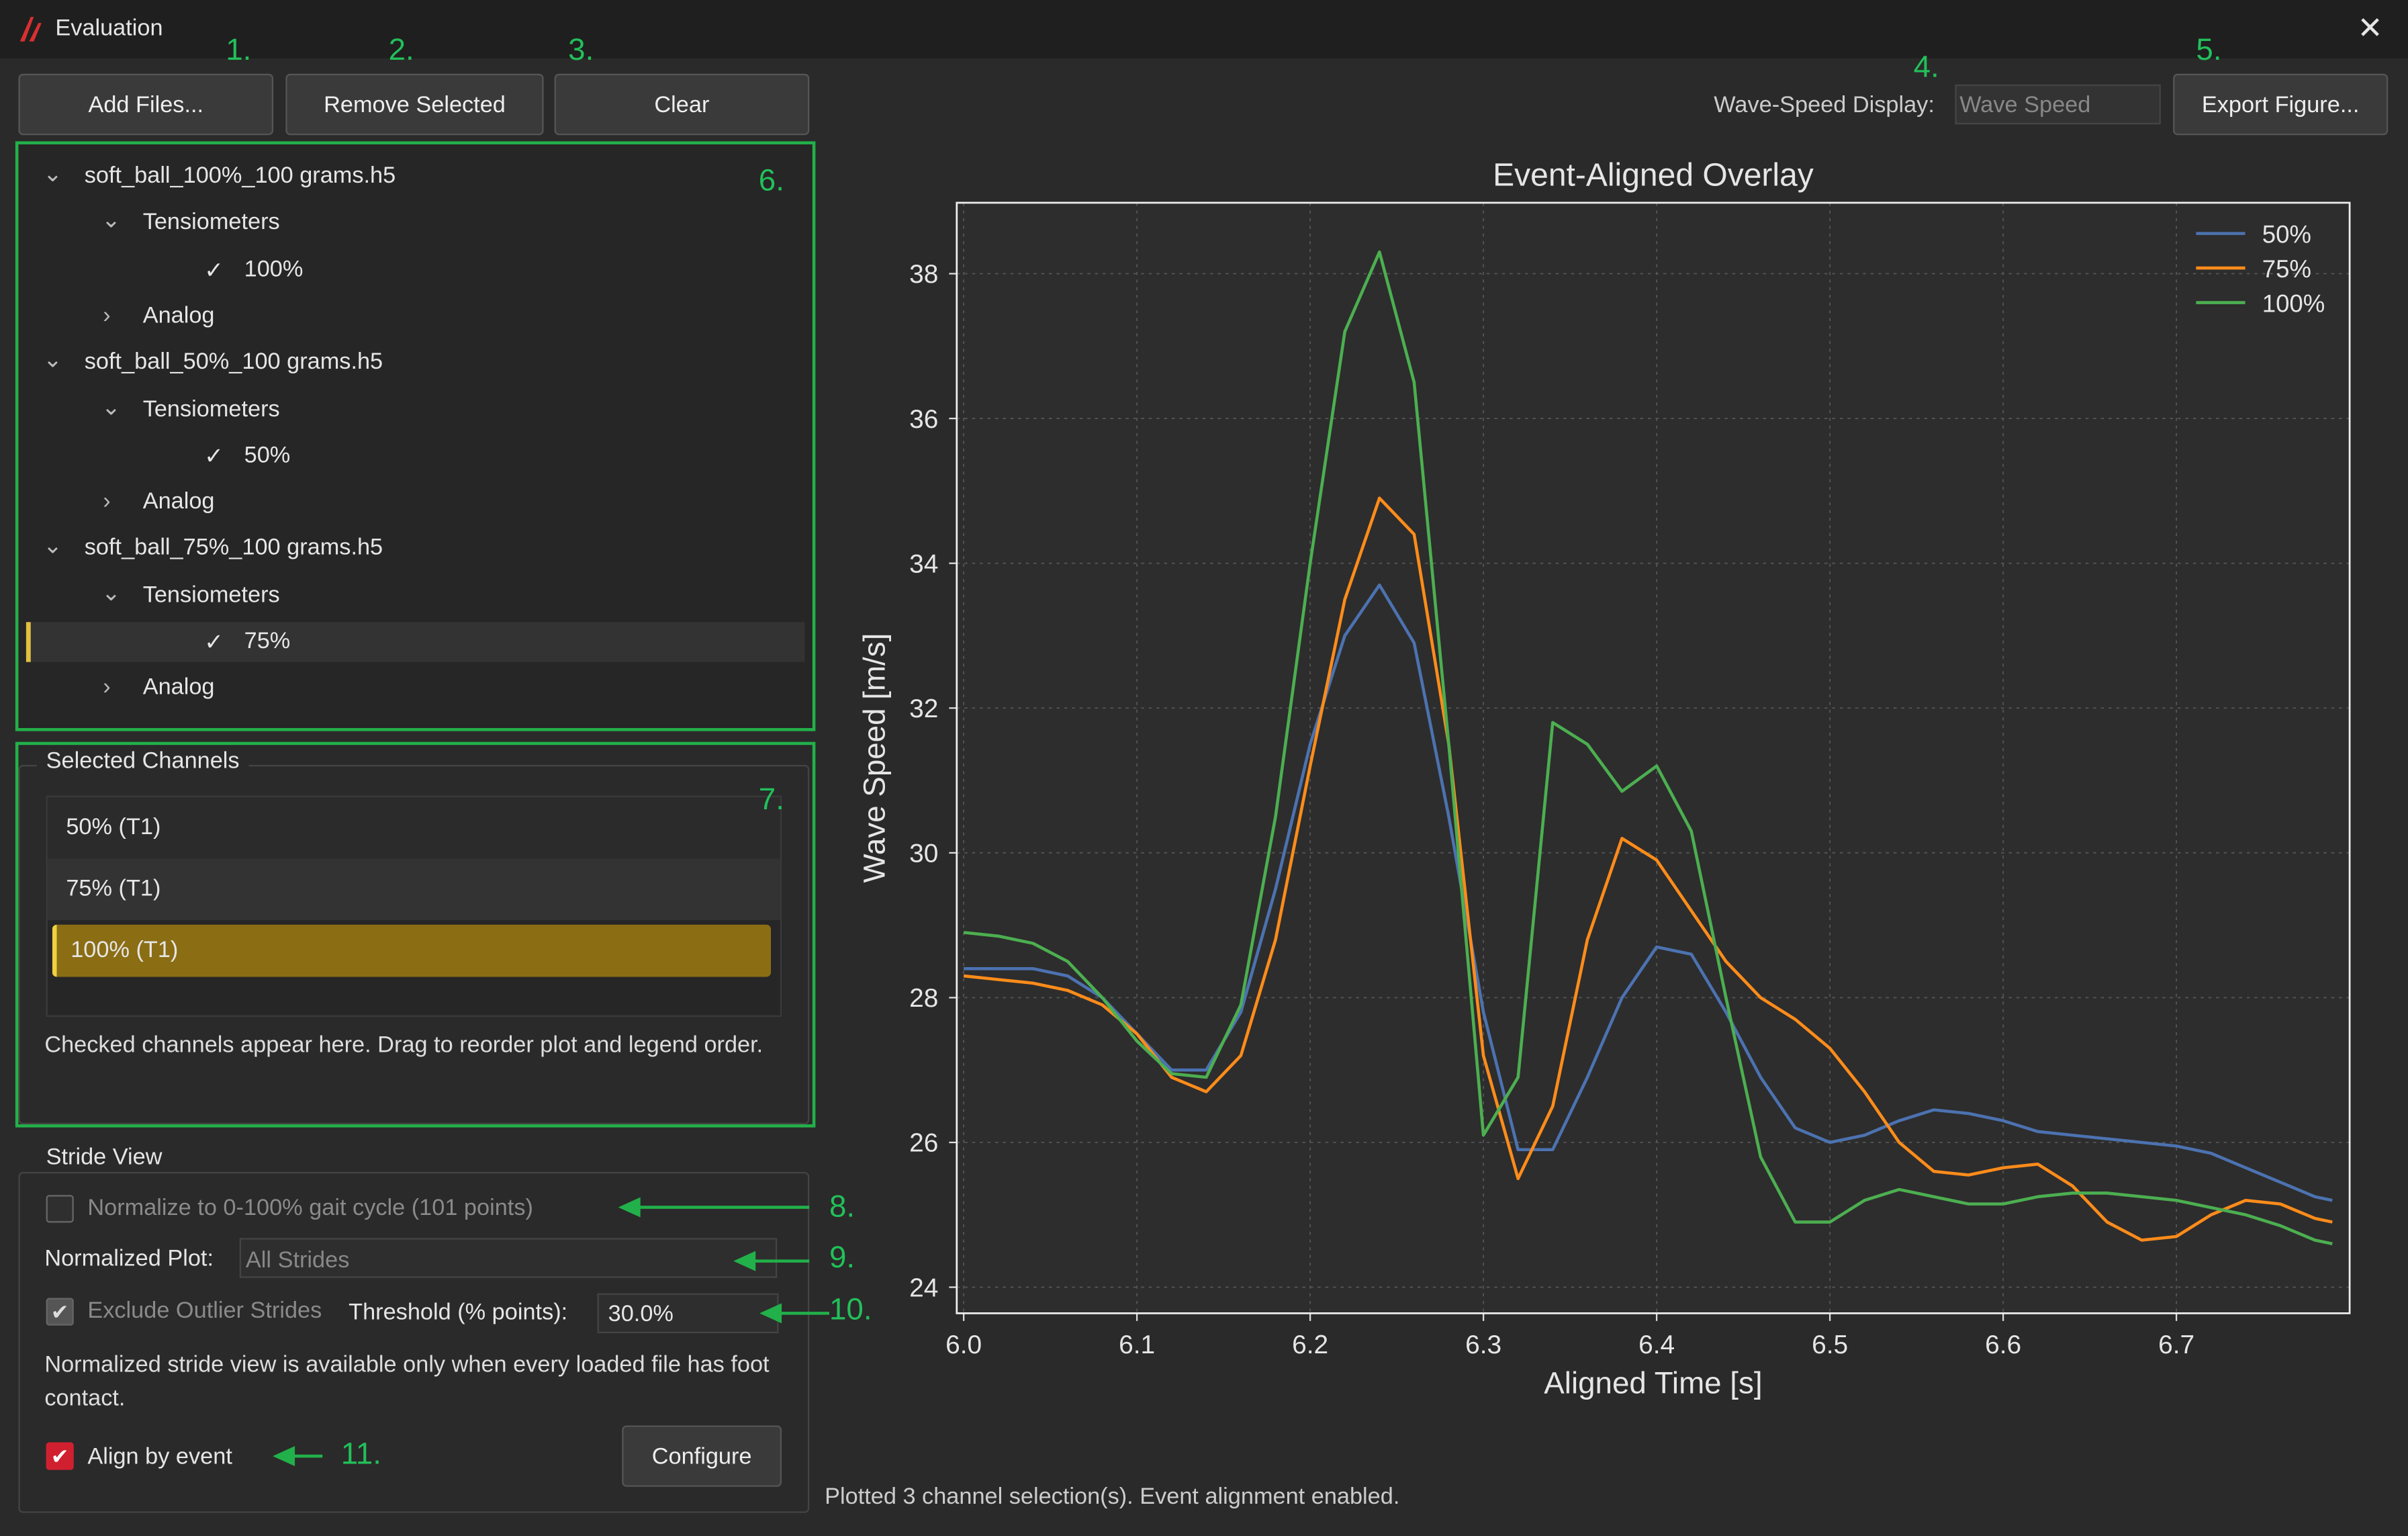  What do you see at coordinates (1483, 1345) in the screenshot?
I see `x-tick-label: 6.3` at bounding box center [1483, 1345].